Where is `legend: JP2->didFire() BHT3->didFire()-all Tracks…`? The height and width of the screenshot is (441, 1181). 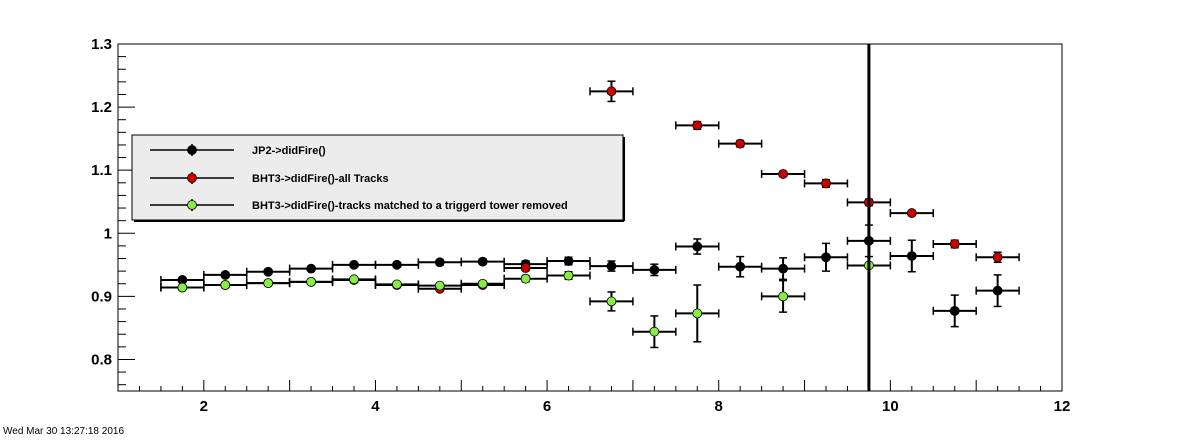
legend: JP2->didFire() BHT3->didFire()-all Tracks… is located at coordinates (378, 178).